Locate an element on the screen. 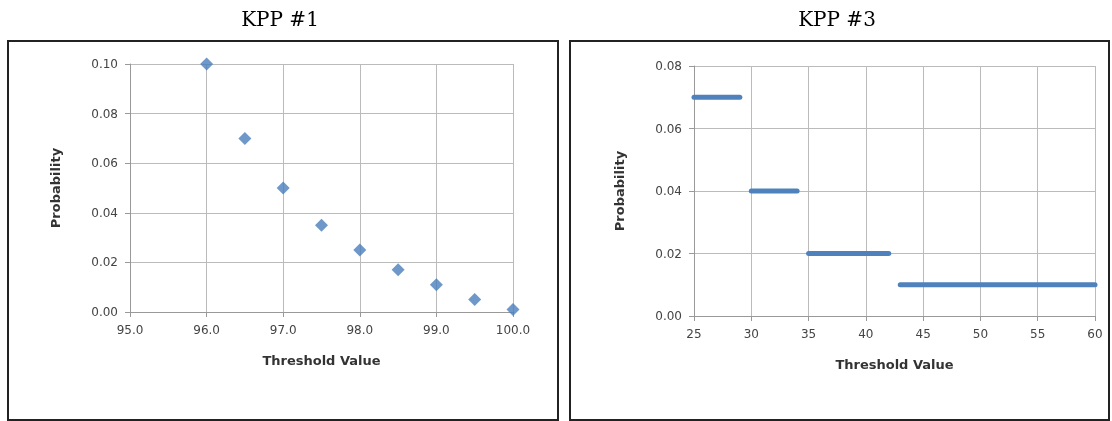 This screenshot has height=421, width=1112. x-tick-label: 35 is located at coordinates (808, 334).